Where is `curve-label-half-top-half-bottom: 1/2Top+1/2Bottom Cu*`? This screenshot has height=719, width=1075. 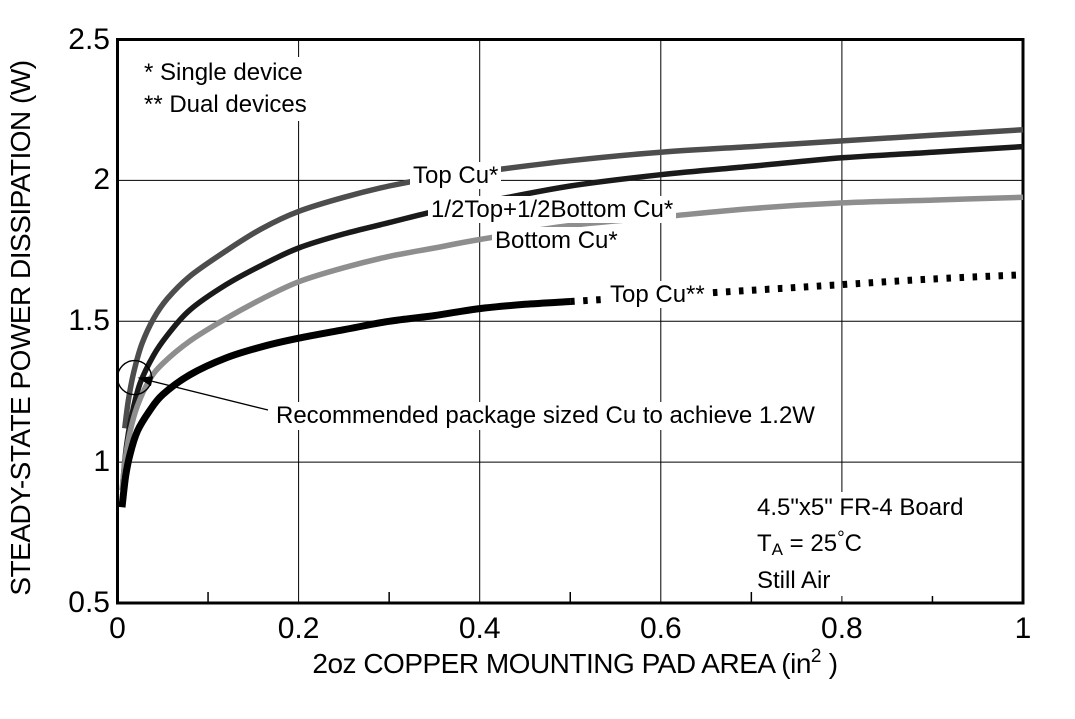
curve-label-half-top-half-bottom: 1/2Top+1/2Bottom Cu* is located at coordinates (552, 209).